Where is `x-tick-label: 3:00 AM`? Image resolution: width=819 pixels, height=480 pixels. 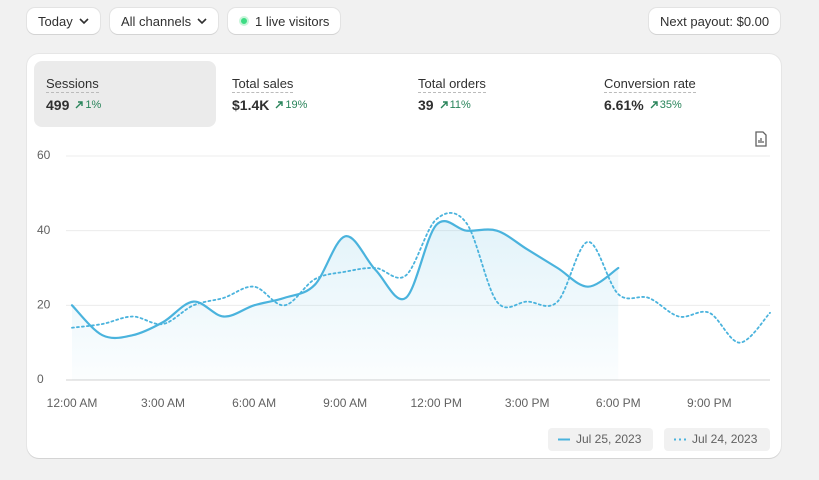
x-tick-label: 3:00 AM is located at coordinates (163, 403).